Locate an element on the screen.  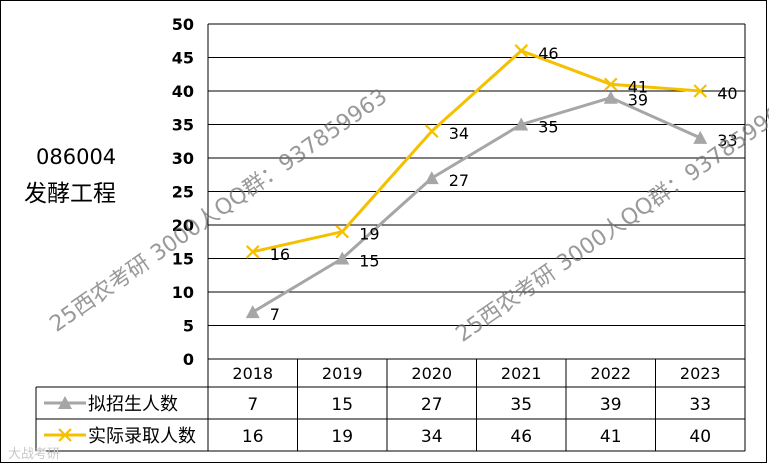
table-cell: 35 is located at coordinates (521, 405).